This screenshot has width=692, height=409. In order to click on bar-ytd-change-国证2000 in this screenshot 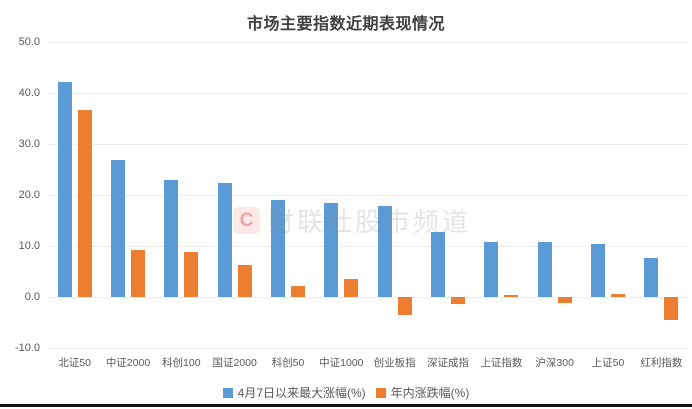, I will do `click(244, 280)`.